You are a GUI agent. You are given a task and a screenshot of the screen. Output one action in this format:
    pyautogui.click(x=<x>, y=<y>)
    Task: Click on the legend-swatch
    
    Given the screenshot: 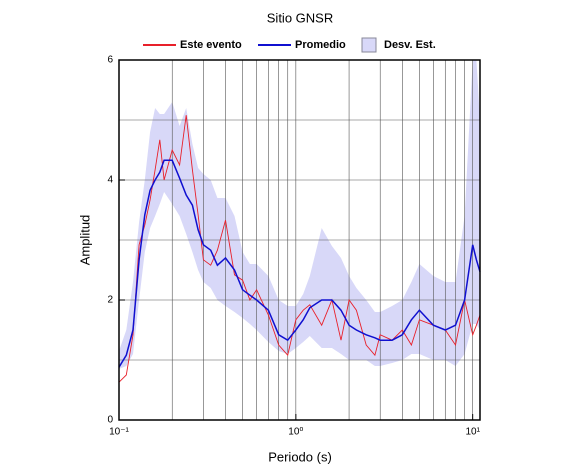 What is the action you would take?
    pyautogui.click(x=369, y=45)
    